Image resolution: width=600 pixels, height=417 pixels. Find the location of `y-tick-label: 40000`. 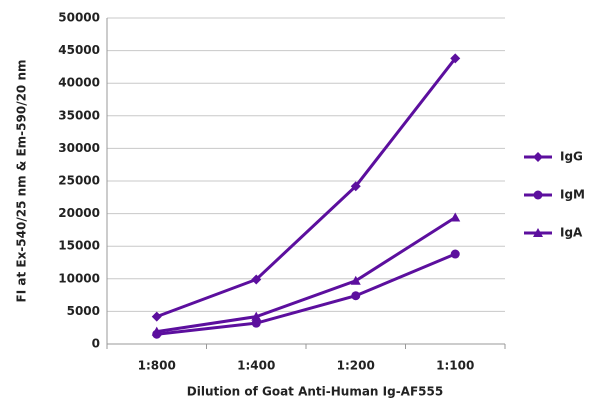

y-tick-label: 40000 is located at coordinates (79, 83).